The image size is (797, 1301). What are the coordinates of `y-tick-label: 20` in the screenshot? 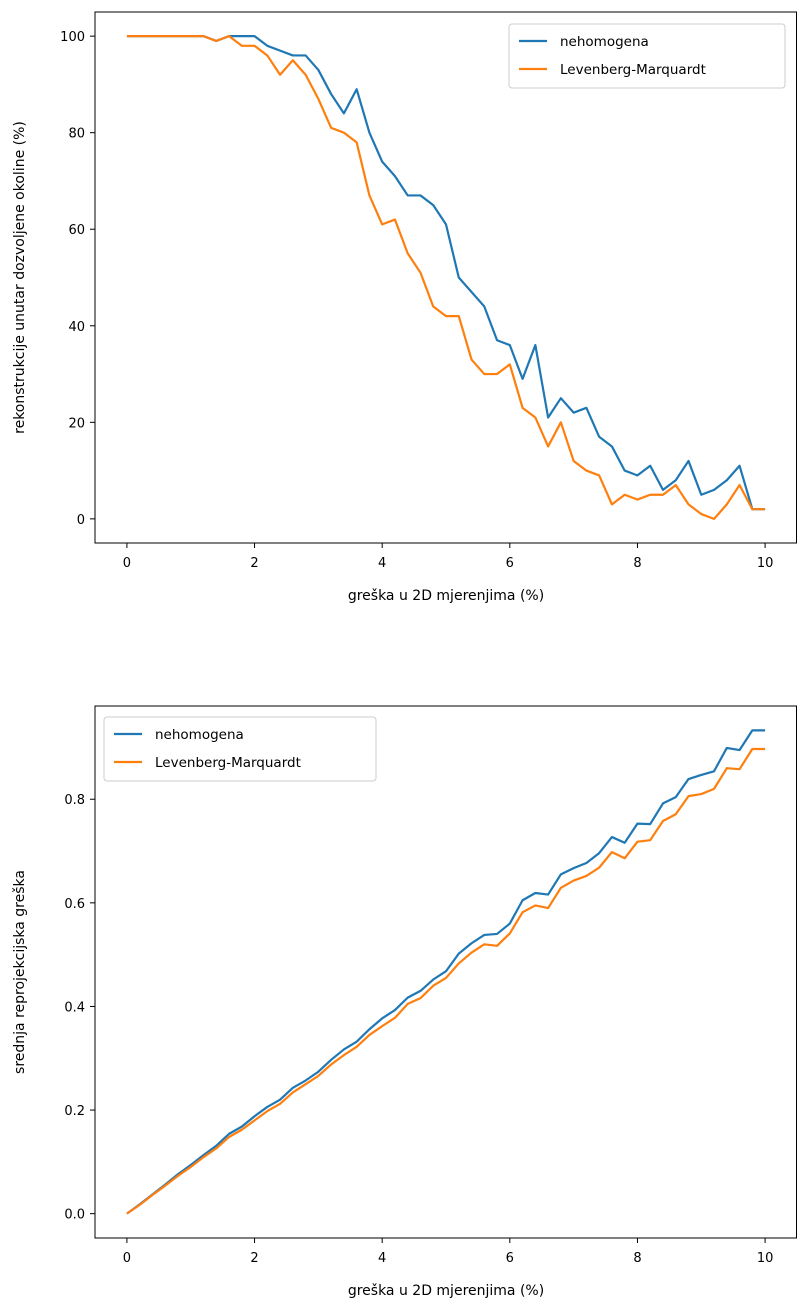 It's located at (76, 423).